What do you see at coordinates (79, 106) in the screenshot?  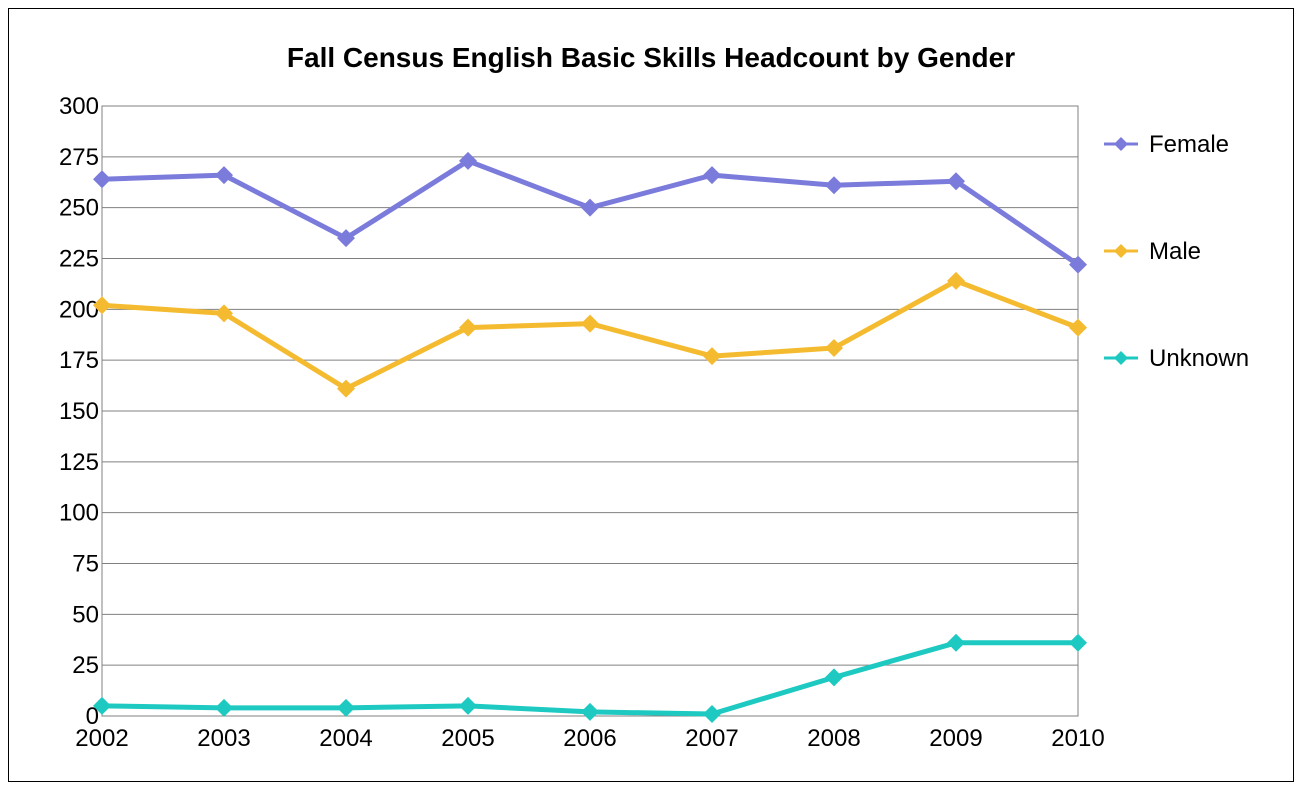 I see `y-tick-label: 300` at bounding box center [79, 106].